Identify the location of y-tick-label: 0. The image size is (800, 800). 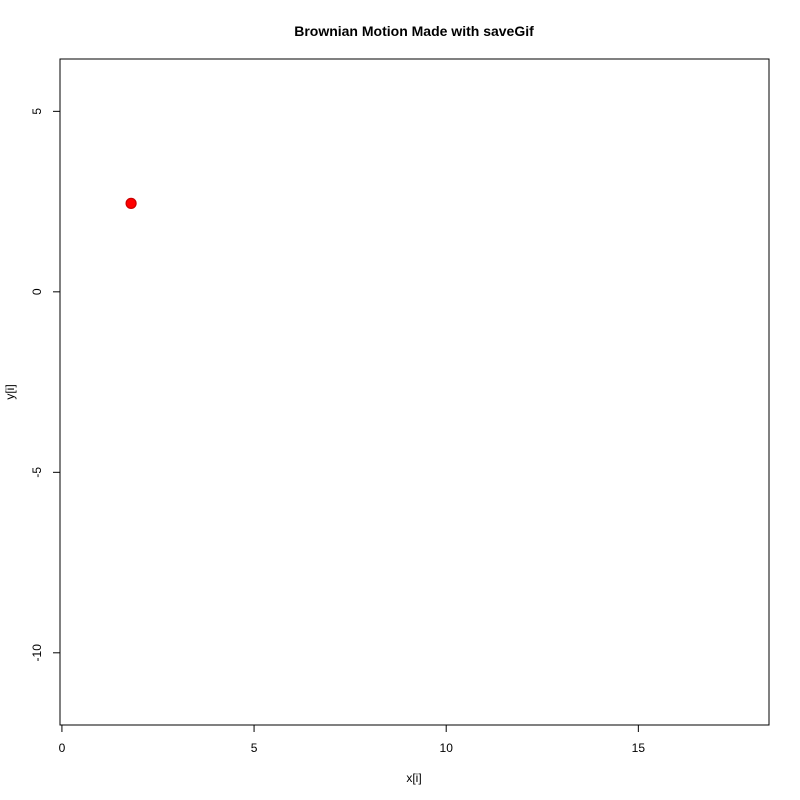
(37, 291).